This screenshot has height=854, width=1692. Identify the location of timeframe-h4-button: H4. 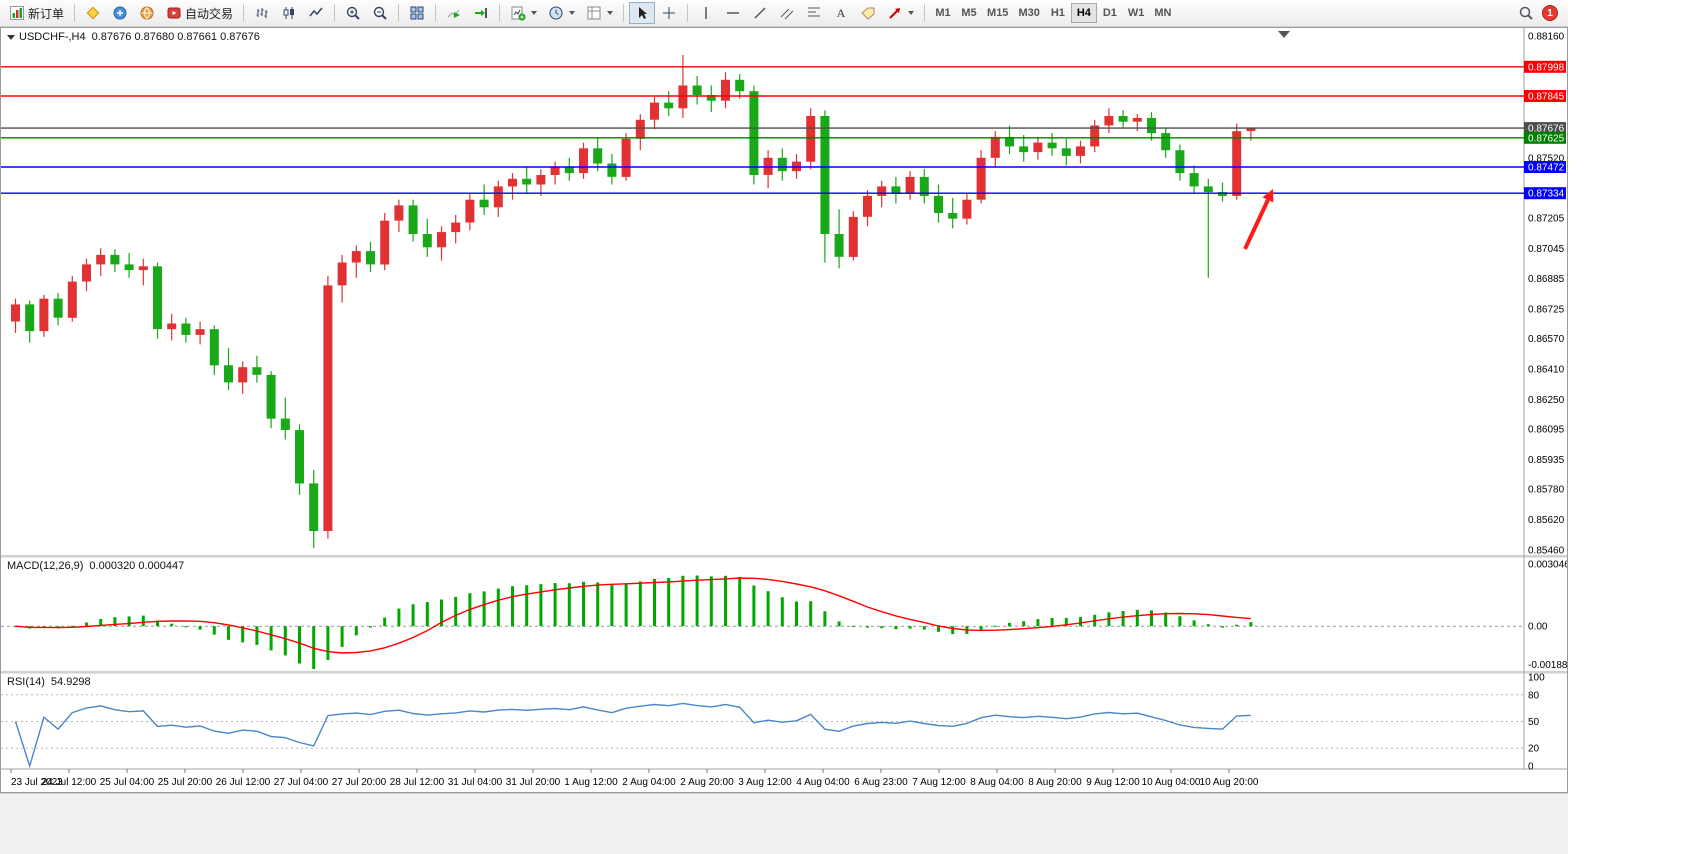
(1083, 13).